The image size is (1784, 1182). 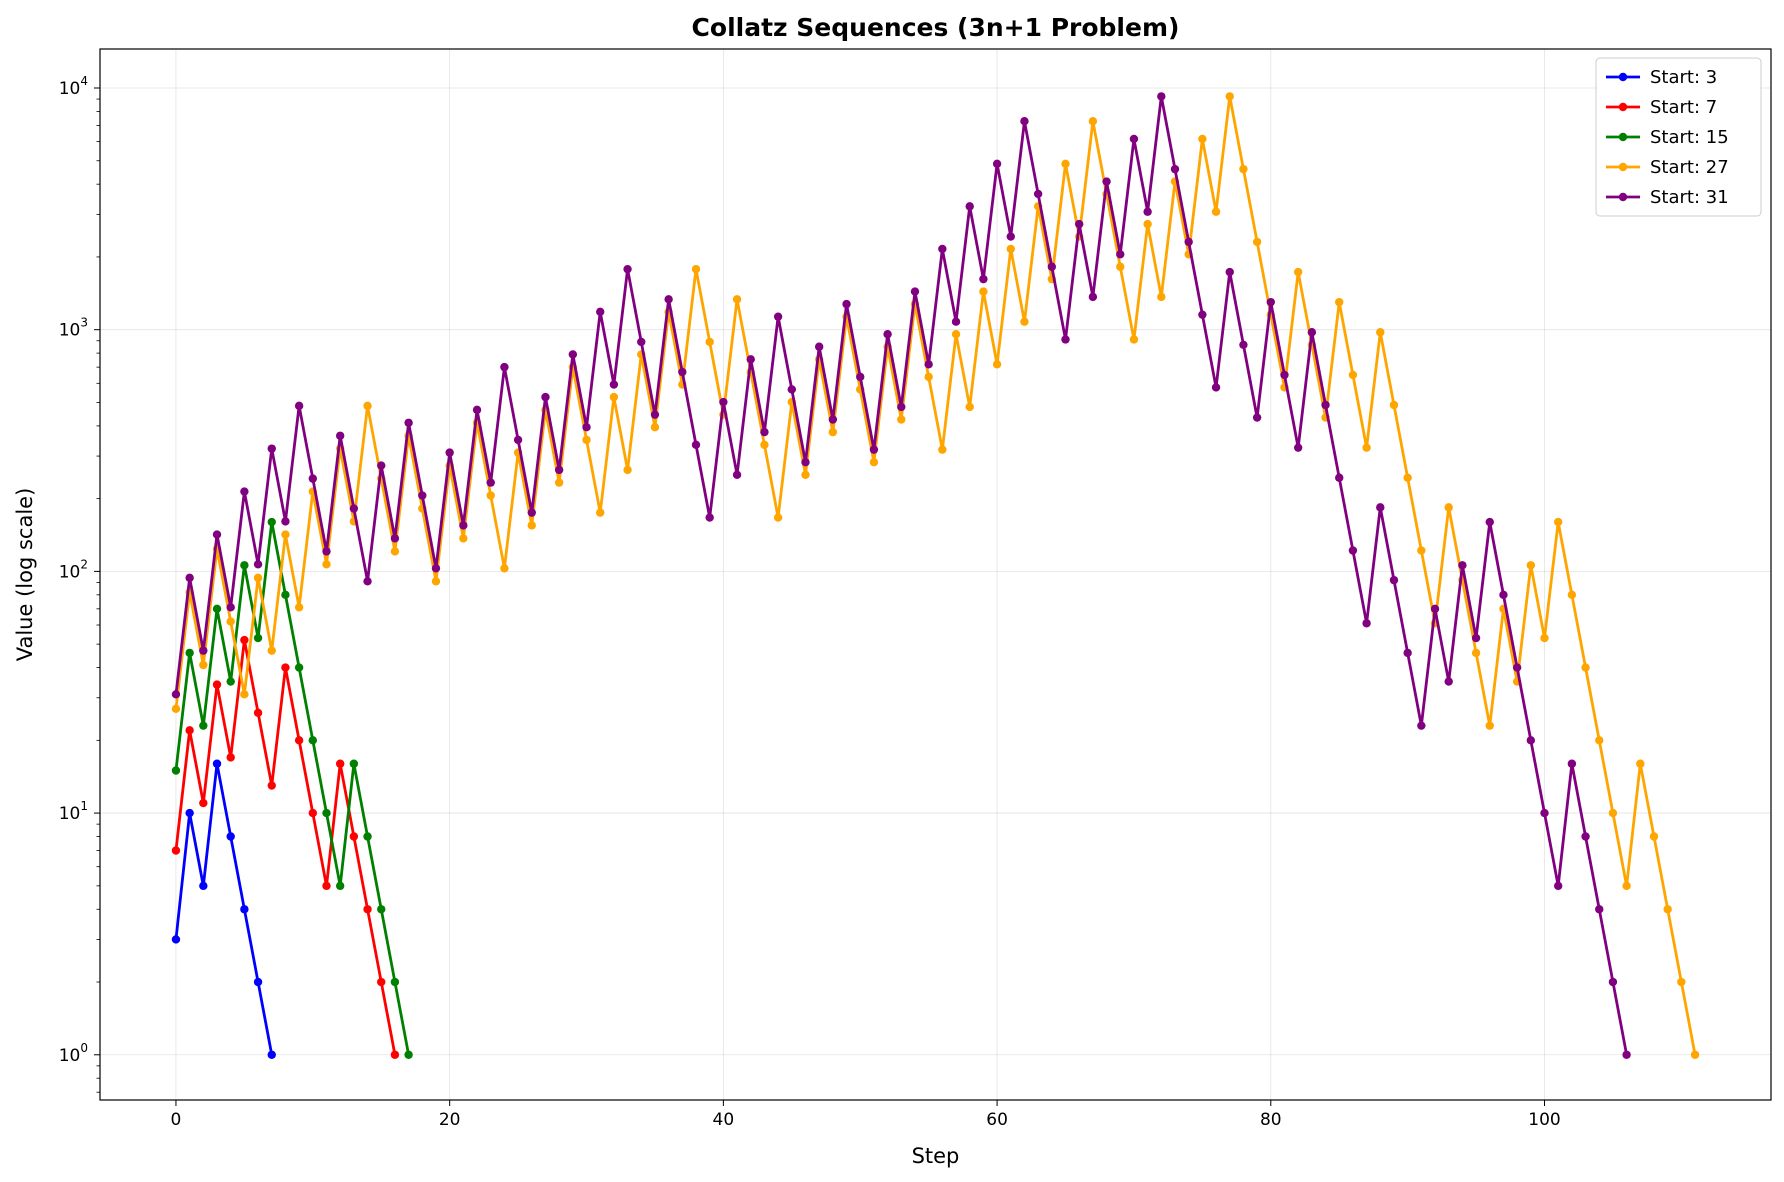 I want to click on legend-entry: Start: 3, so click(x=1661, y=77).